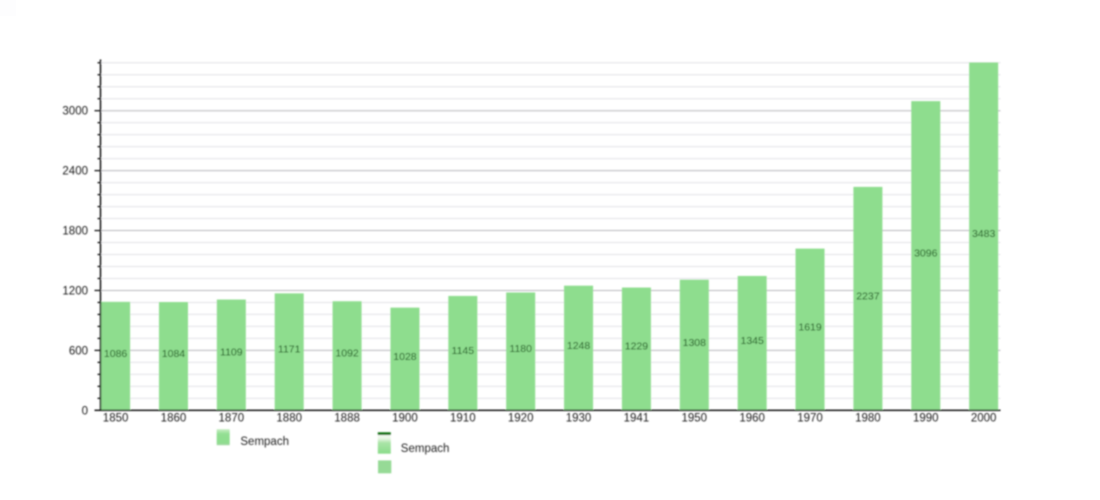 The height and width of the screenshot is (500, 1100). What do you see at coordinates (174, 354) in the screenshot?
I see `svg-text: 1084` at bounding box center [174, 354].